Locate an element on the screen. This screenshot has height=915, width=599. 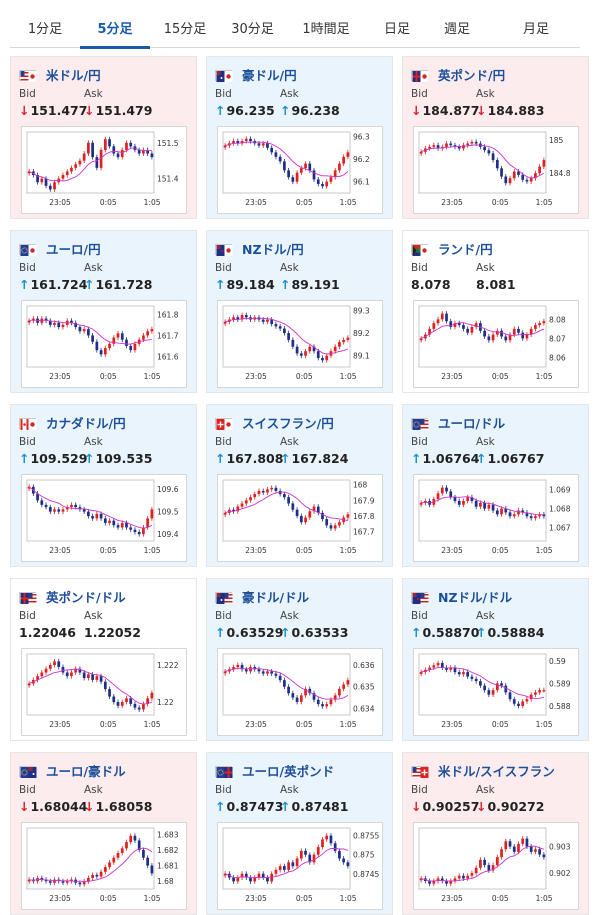
currency-pair-title: ランド/円 is located at coordinates (452, 248).